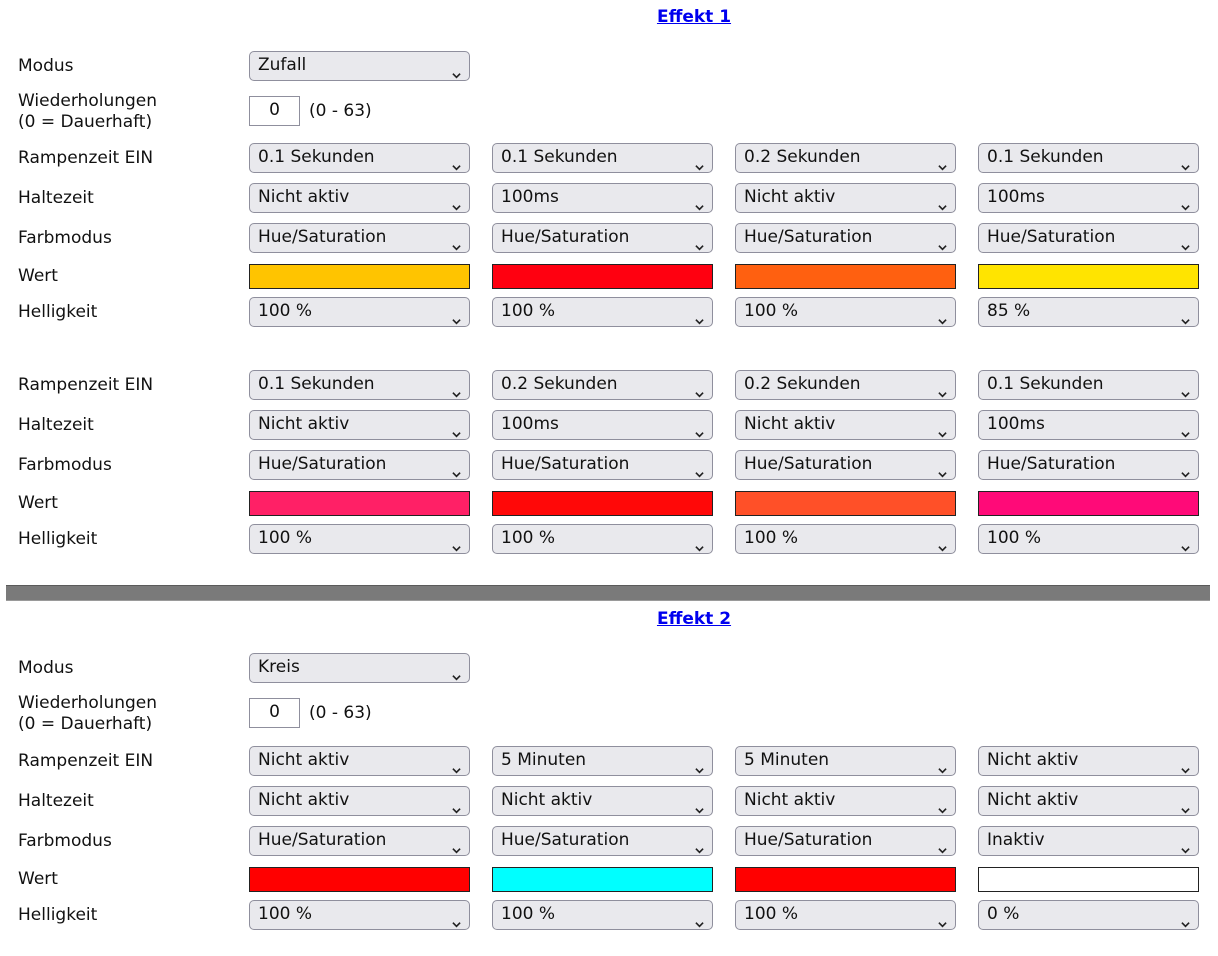  Describe the element at coordinates (359, 668) in the screenshot. I see `modus-select: Kreis` at that location.